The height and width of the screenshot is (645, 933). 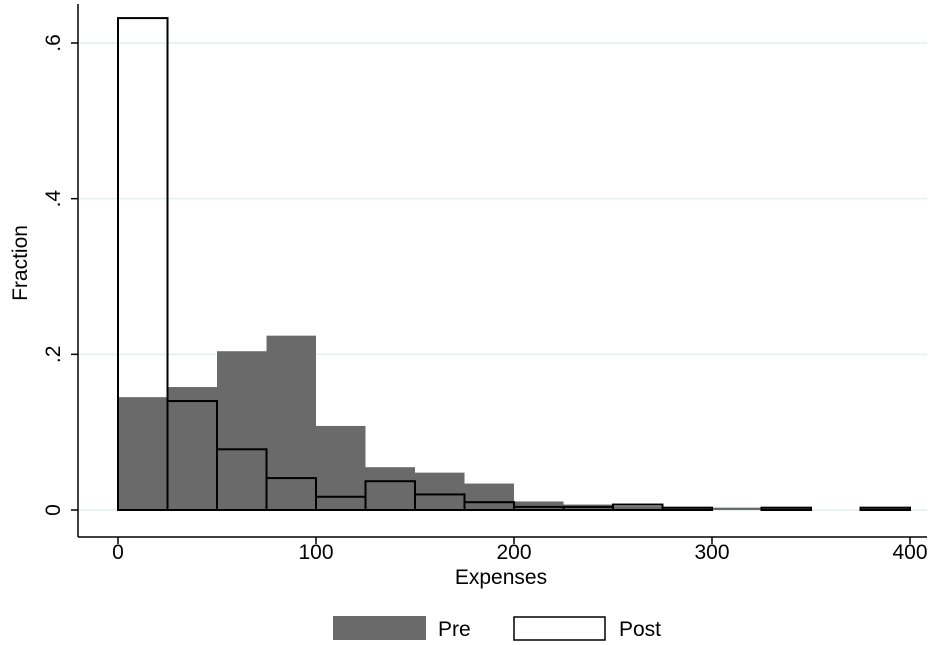 I want to click on x-tick-label: 300, so click(x=711, y=552).